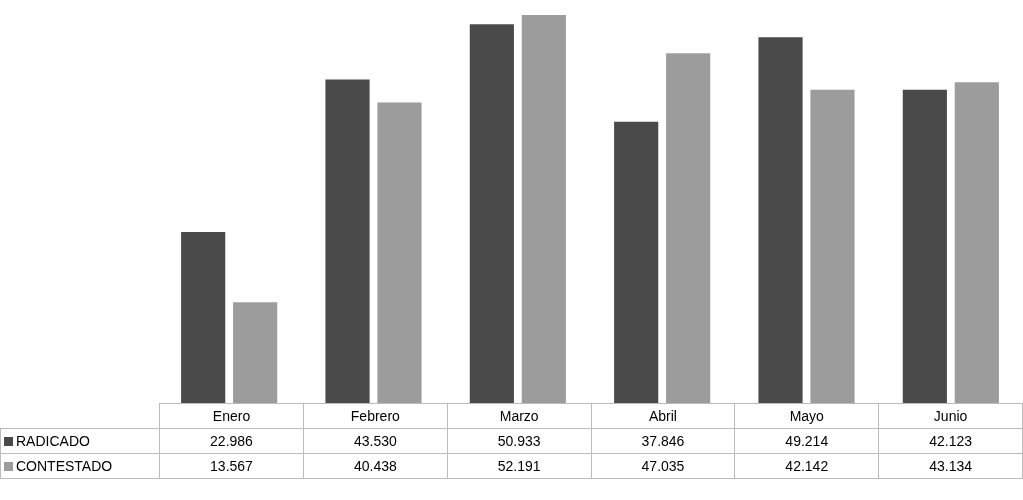 Image resolution: width=1023 pixels, height=500 pixels. Describe the element at coordinates (375, 441) in the screenshot. I see `data-label: 43.530` at that location.